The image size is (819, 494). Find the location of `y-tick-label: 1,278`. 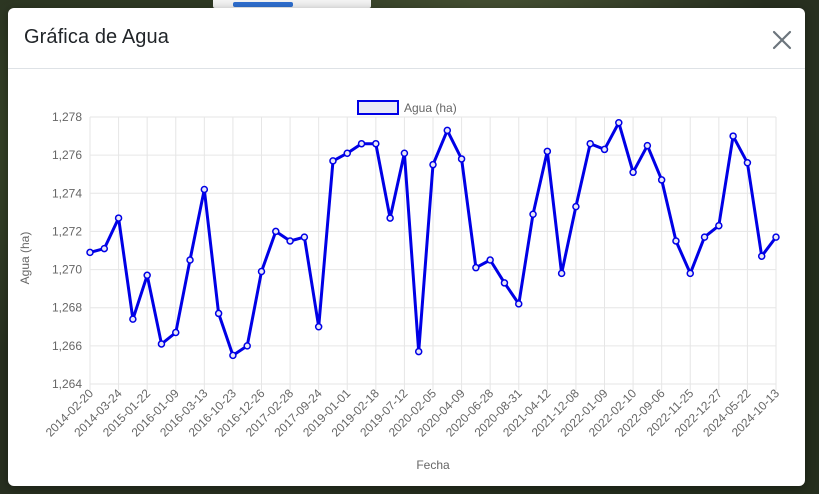

y-tick-label: 1,278 is located at coordinates (67, 117).